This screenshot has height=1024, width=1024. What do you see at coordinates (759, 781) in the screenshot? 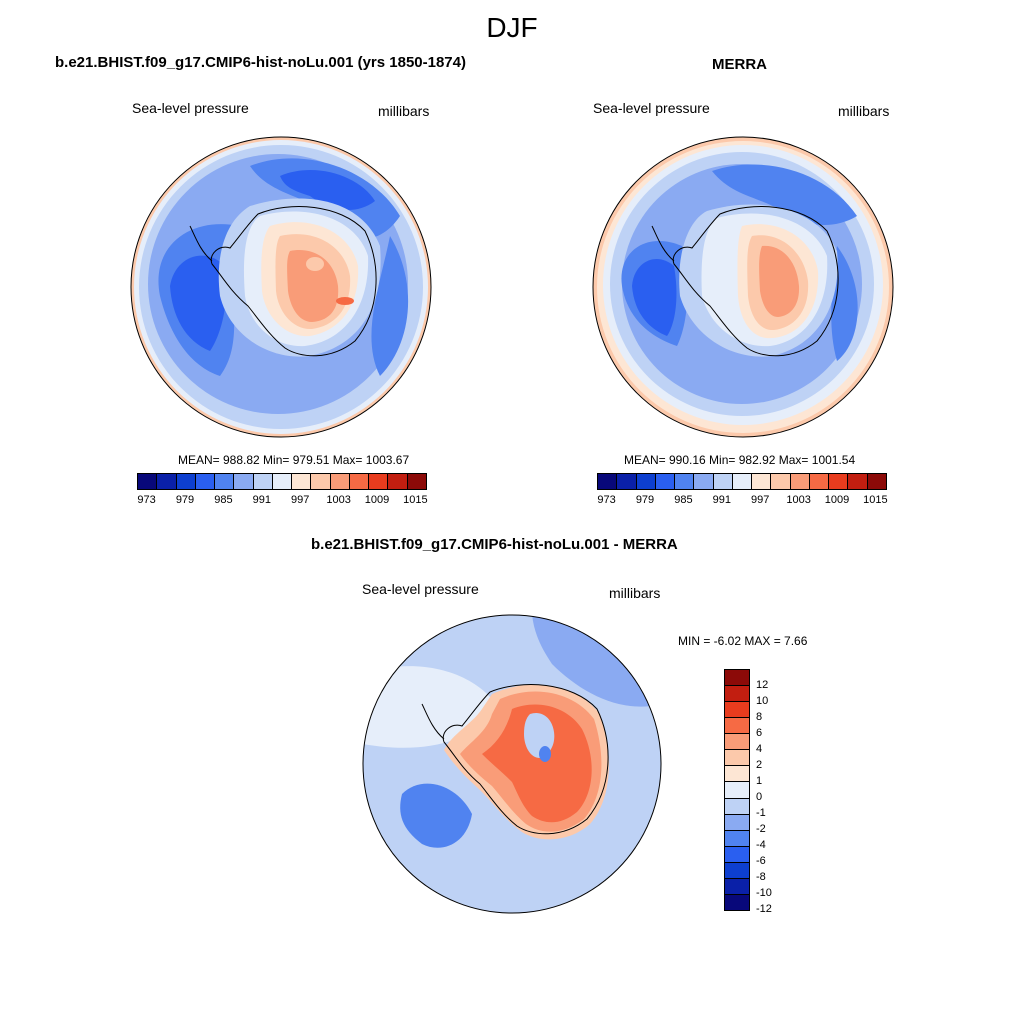
I see `colorbar-tick-label: 1` at bounding box center [759, 781].